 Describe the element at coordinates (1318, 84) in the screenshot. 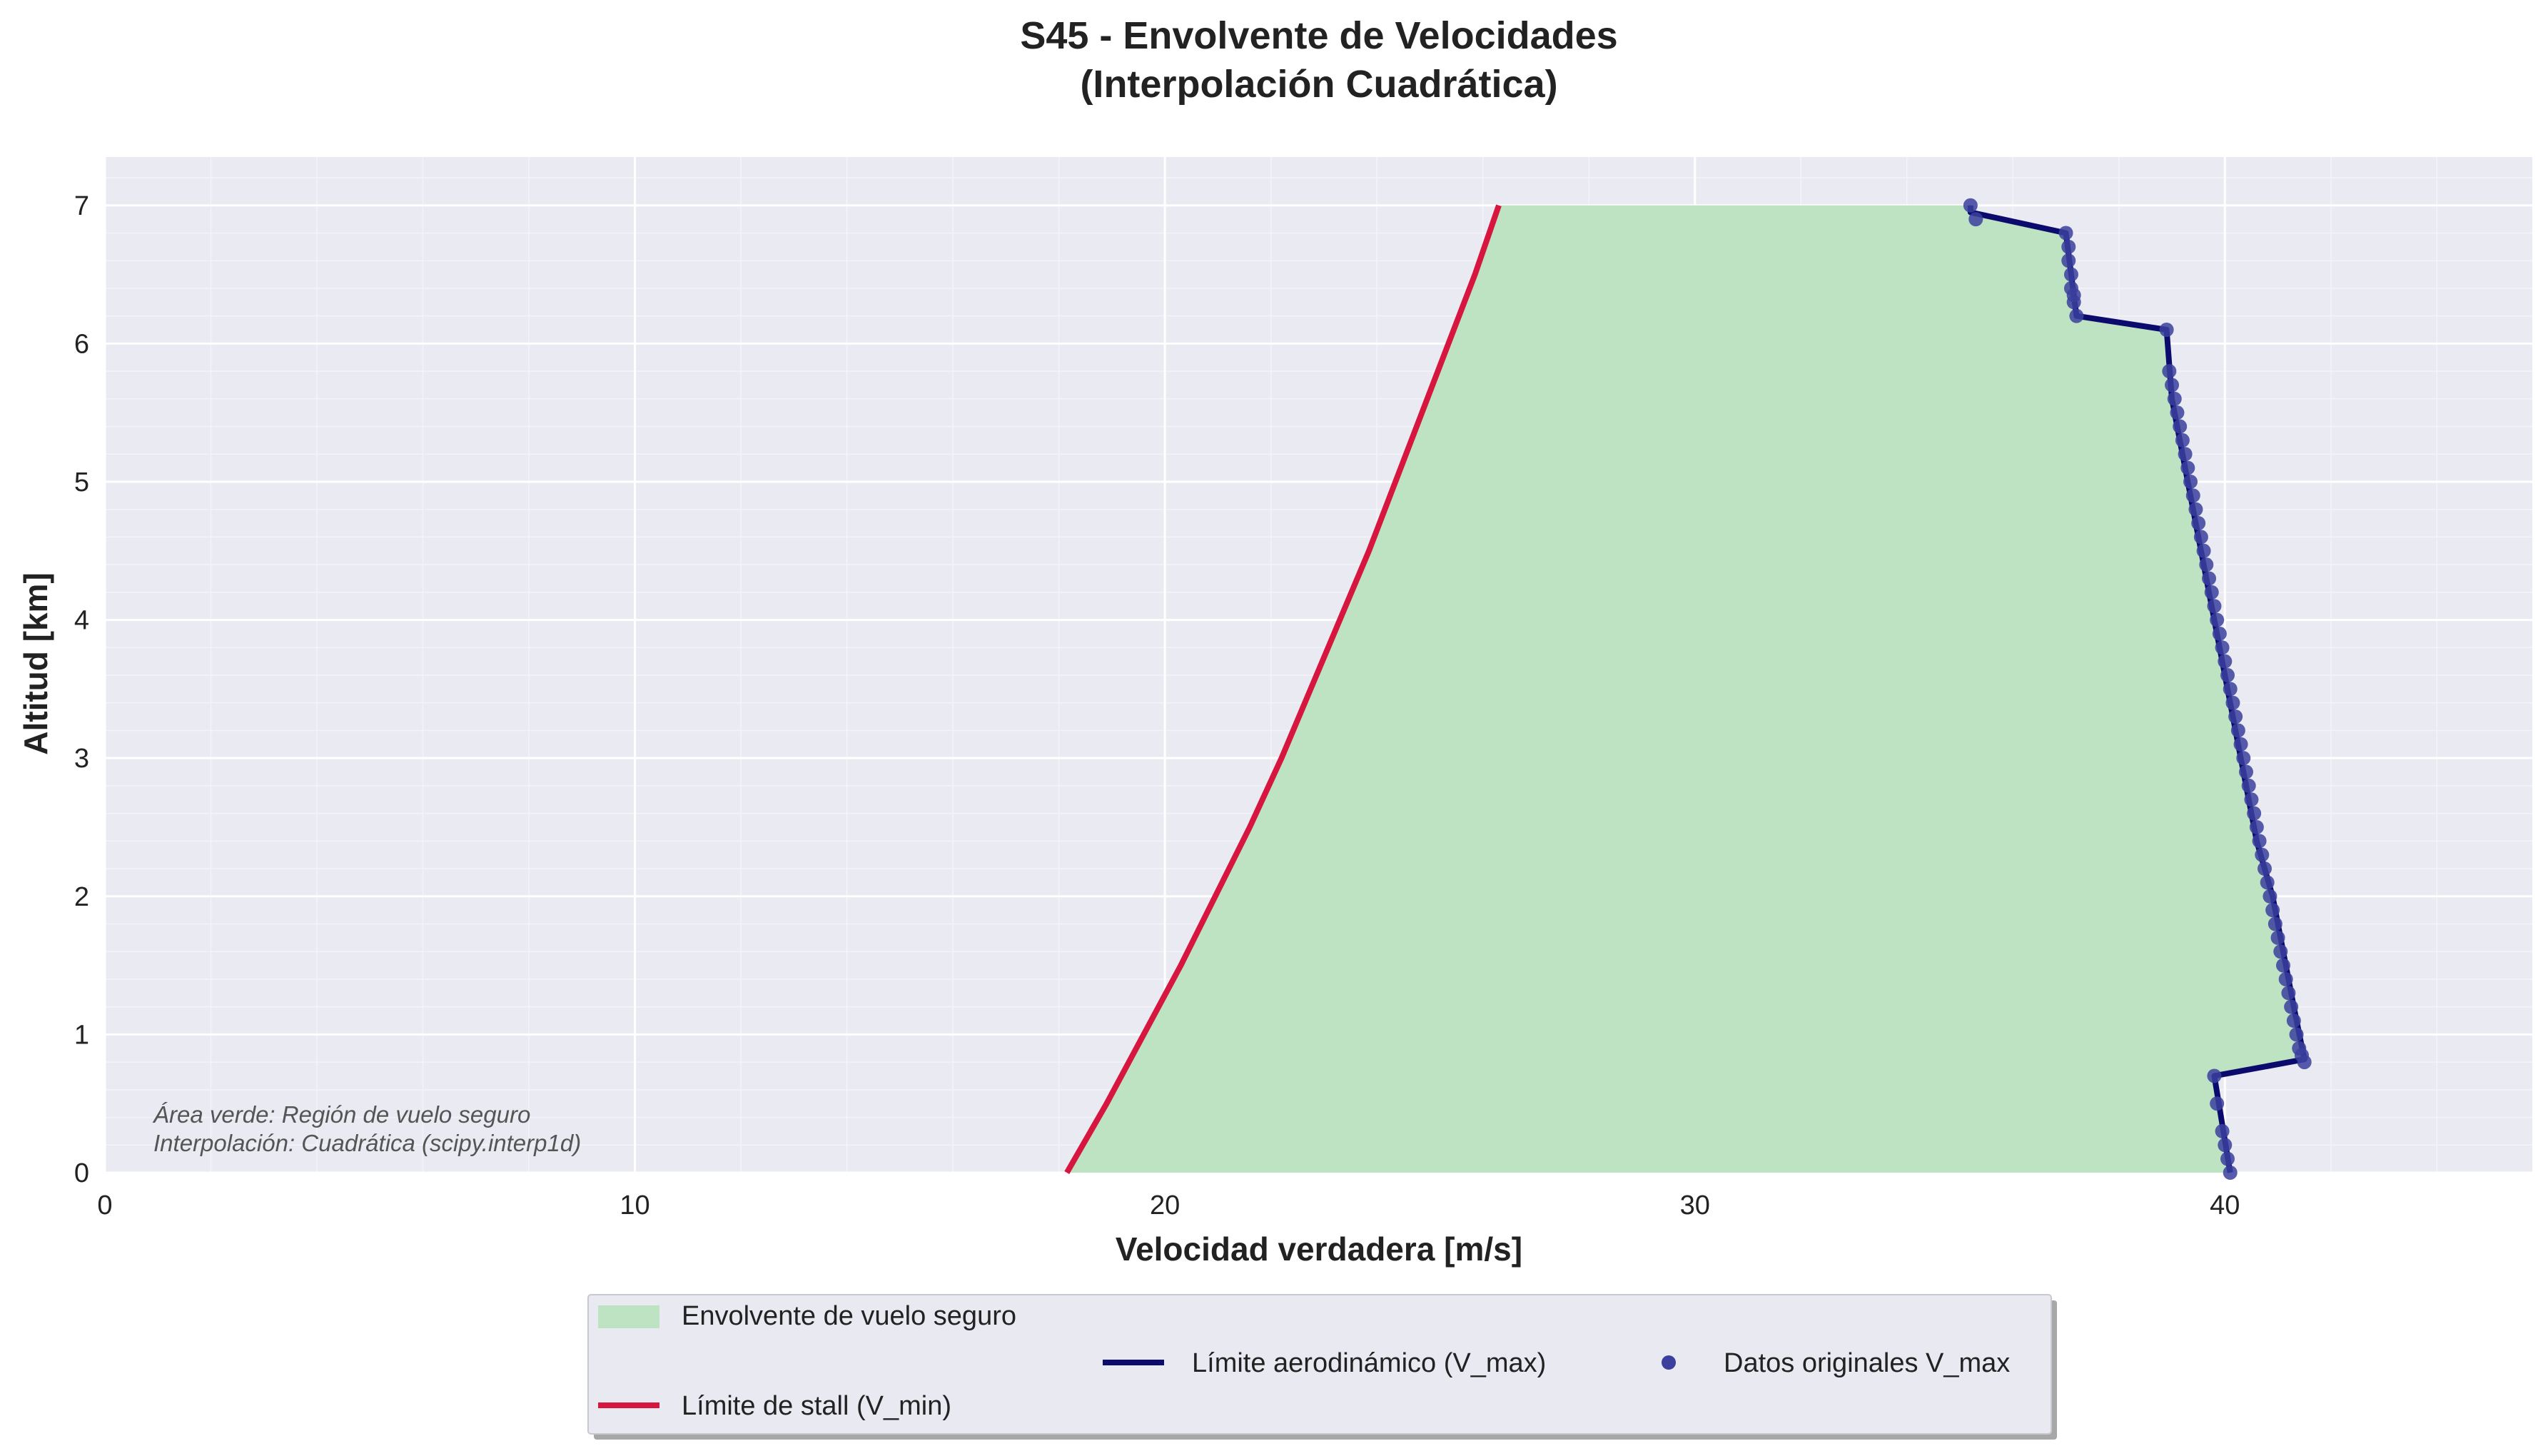

I see `chart-title-line2: (Interpolación Cuadrática)` at that location.